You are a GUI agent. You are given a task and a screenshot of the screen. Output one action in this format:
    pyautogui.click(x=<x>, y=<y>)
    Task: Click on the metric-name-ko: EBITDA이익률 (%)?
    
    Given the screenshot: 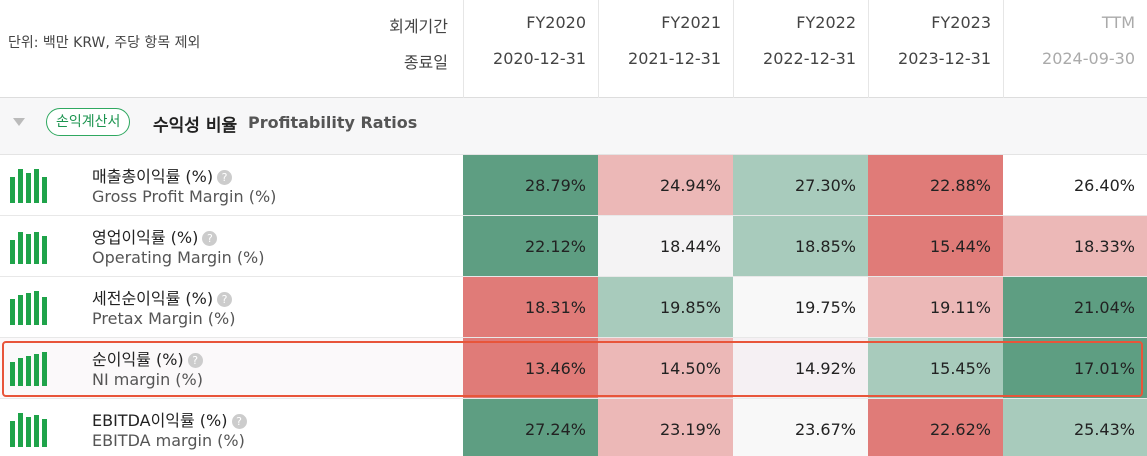 What is the action you would take?
    pyautogui.click(x=169, y=419)
    